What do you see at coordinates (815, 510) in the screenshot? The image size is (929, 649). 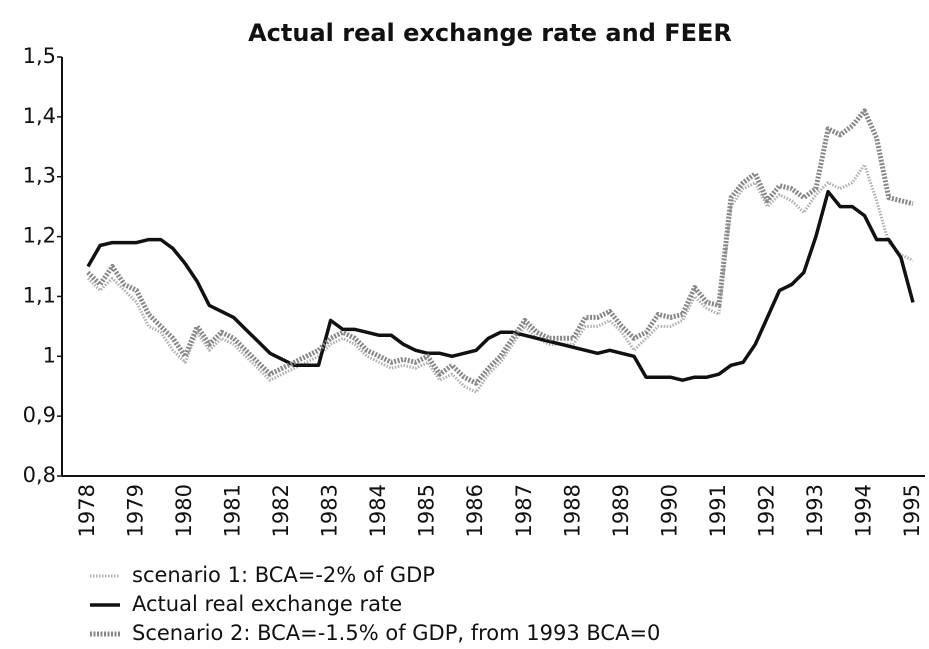 I see `x-tick-label: 1993` at bounding box center [815, 510].